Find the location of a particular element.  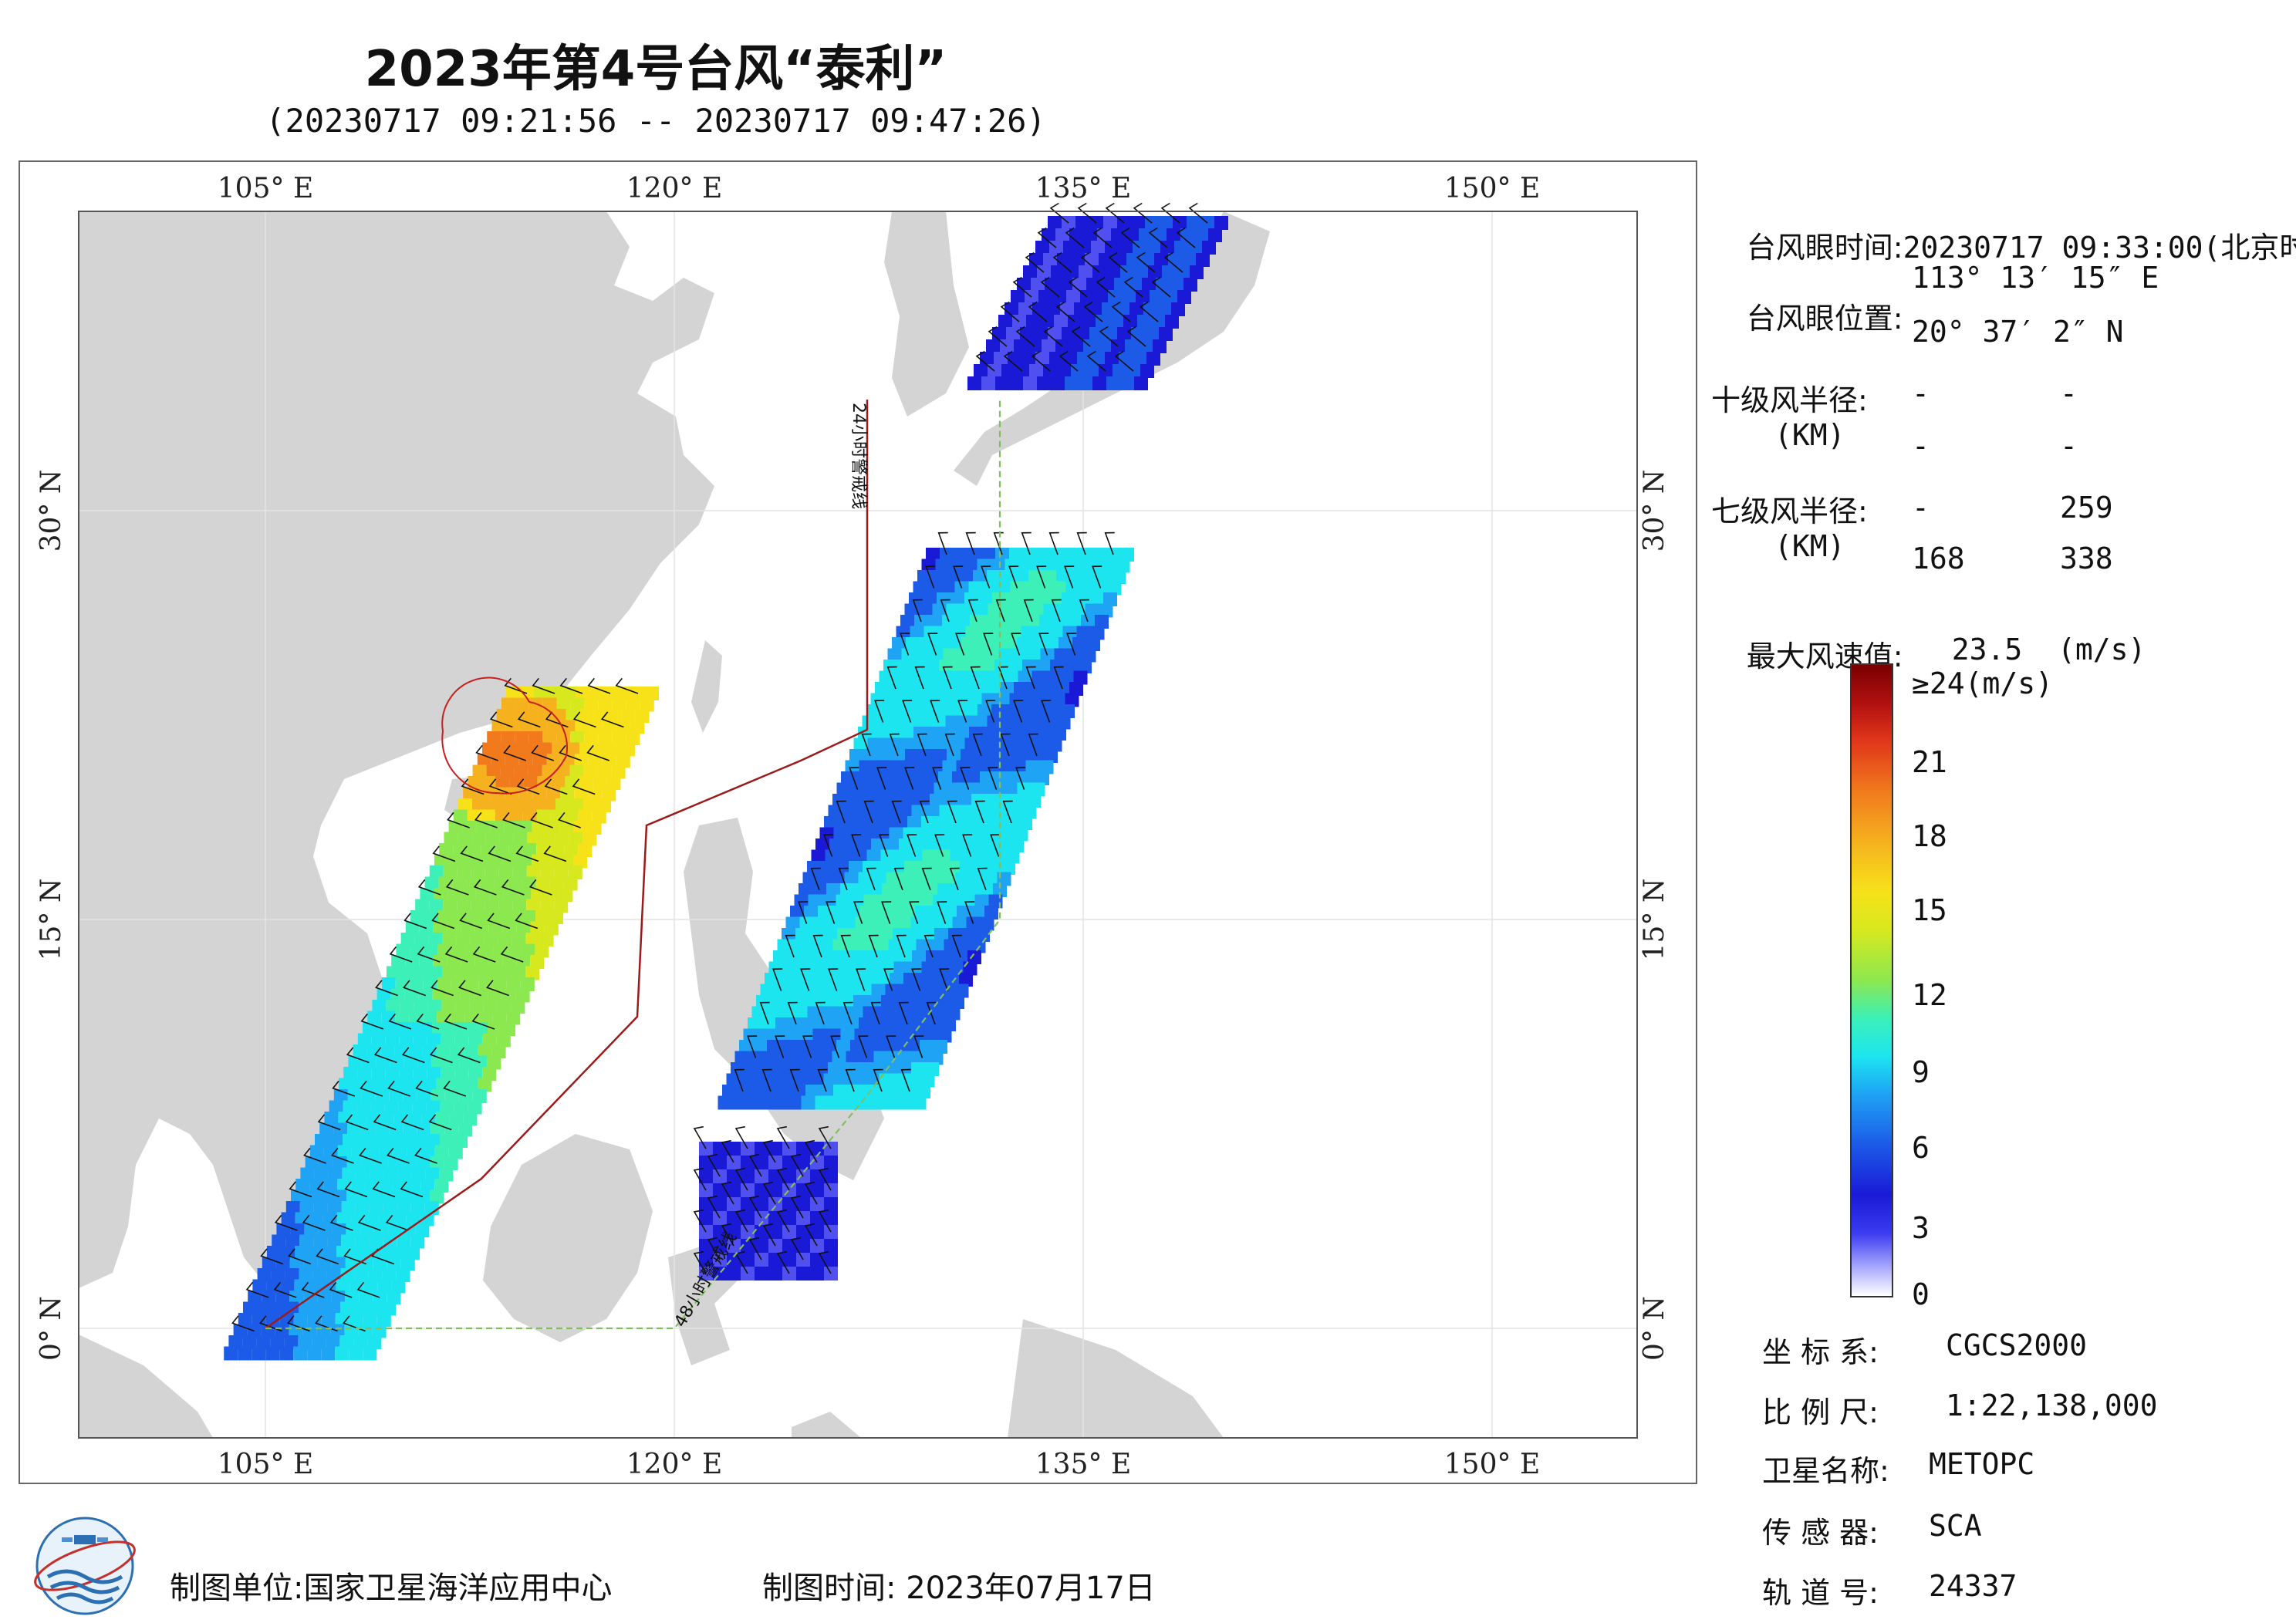

lat-label-right-0: 0° N is located at coordinates (1654, 1328).